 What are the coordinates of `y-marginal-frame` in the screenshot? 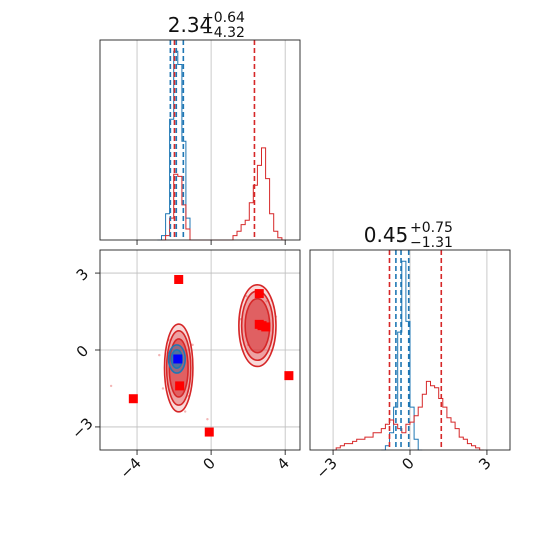 It's located at (410, 350).